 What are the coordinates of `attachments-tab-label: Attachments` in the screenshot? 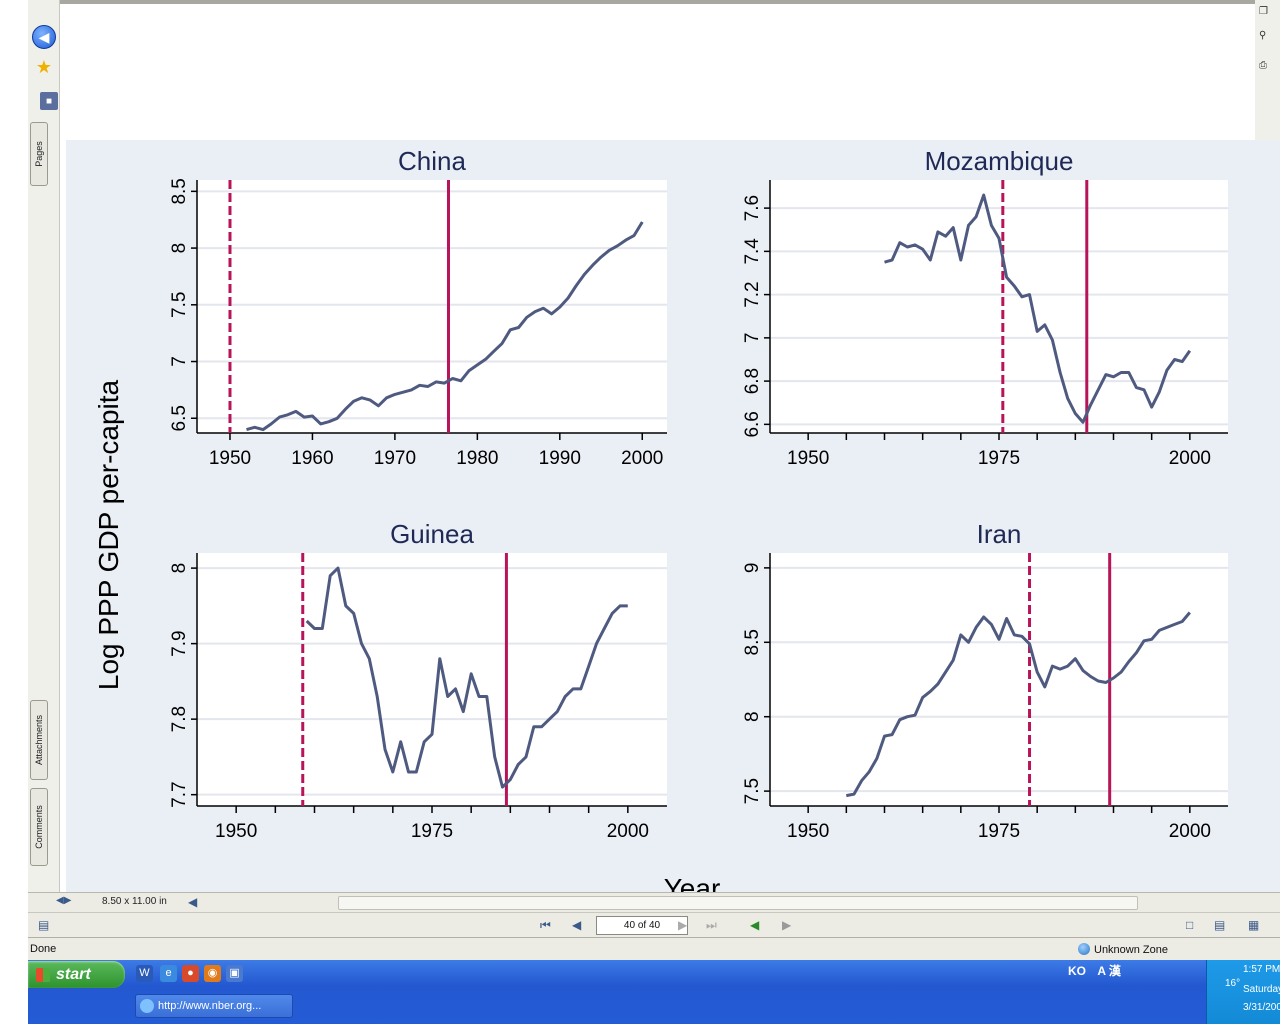 It's located at (39, 740).